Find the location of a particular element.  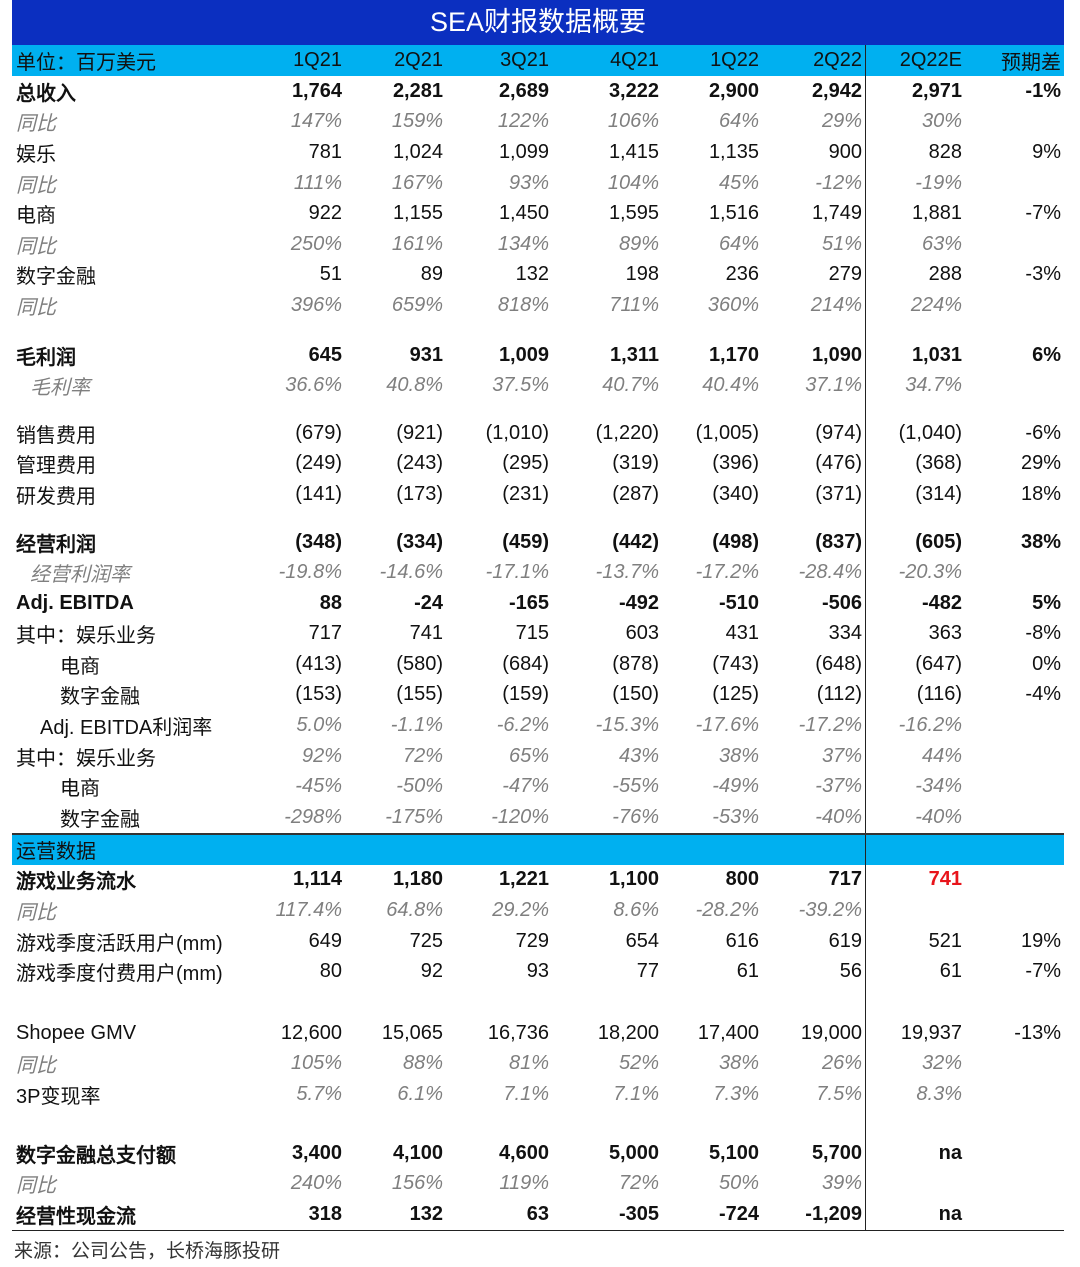

estimate-cell: 828 is located at coordinates (917, 152).